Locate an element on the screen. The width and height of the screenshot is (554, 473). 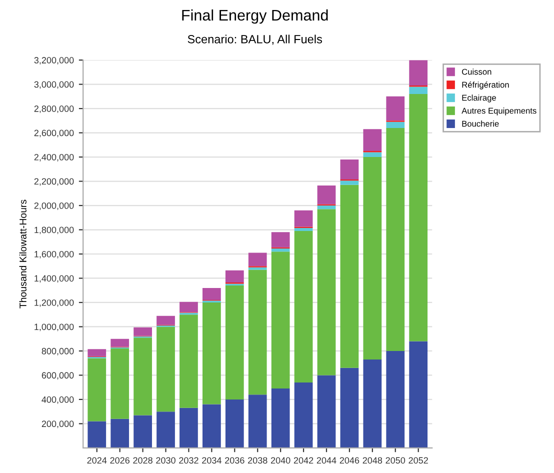
y-tick-label: 3,000,000 is located at coordinates (54, 85).